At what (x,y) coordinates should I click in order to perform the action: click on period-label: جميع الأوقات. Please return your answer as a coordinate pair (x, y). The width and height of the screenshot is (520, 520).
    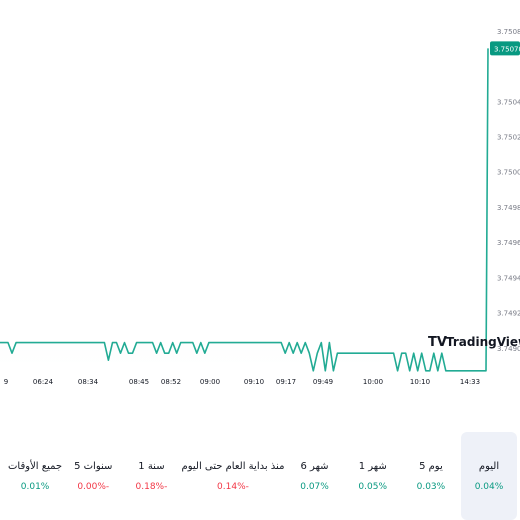
    Looking at the image, I should click on (35, 466).